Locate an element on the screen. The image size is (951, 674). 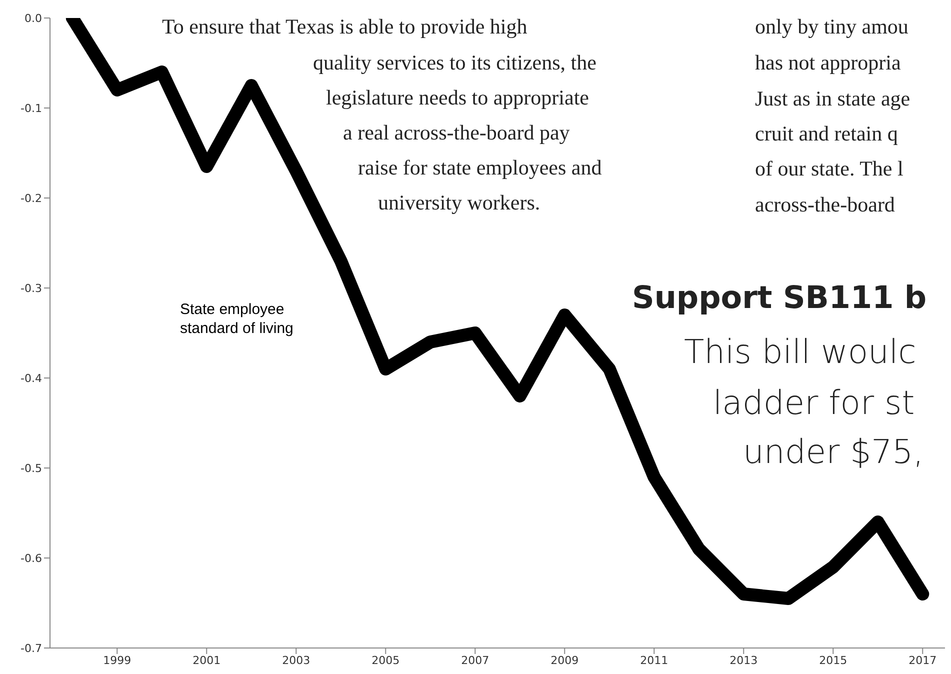
y-tick-label: -0.3 is located at coordinates (31, 288).